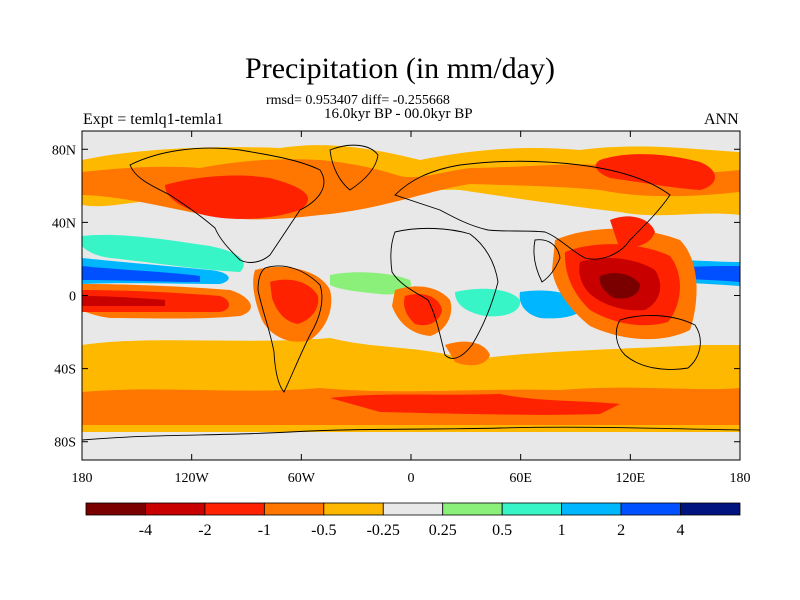 The width and height of the screenshot is (800, 600). Describe the element at coordinates (400, 68) in the screenshot. I see `plot-title: Precipitation (in mm/day)` at that location.